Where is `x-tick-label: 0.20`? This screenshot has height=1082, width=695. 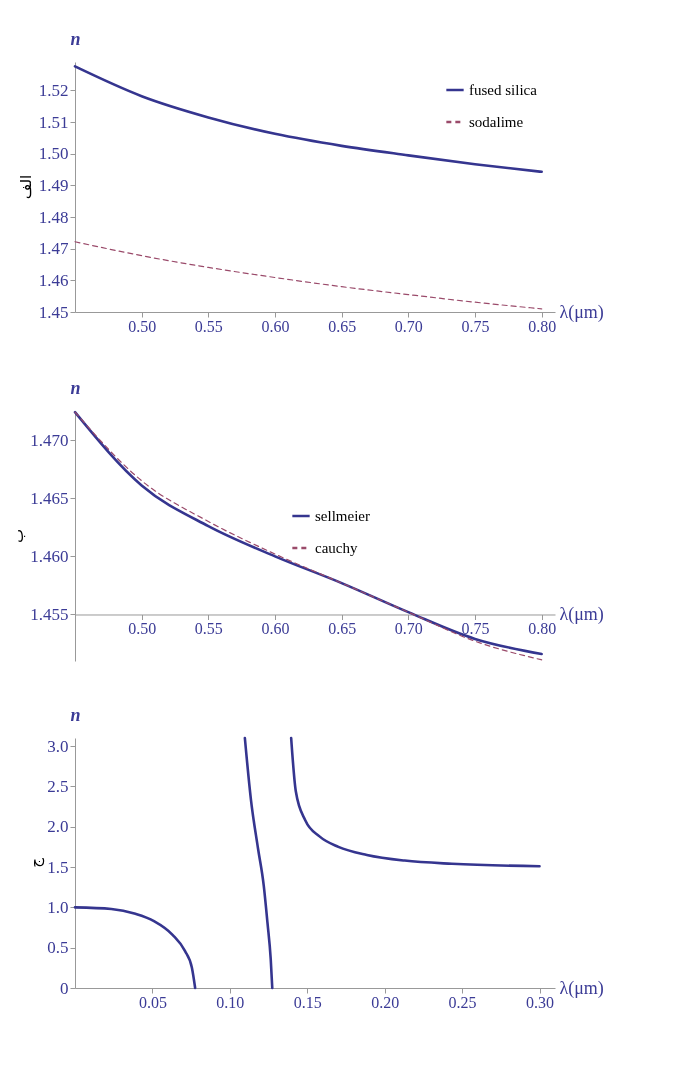
x-tick-label: 0.20 is located at coordinates (385, 1002).